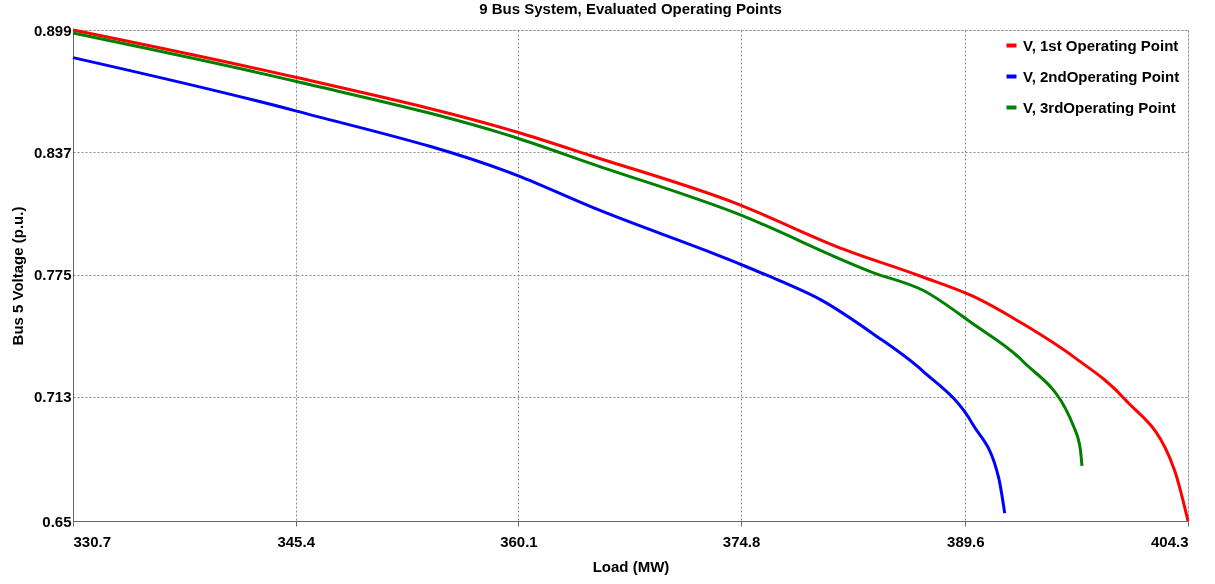 The image size is (1215, 584). Describe the element at coordinates (631, 566) in the screenshot. I see `x-axis-title: Load (MW)` at that location.